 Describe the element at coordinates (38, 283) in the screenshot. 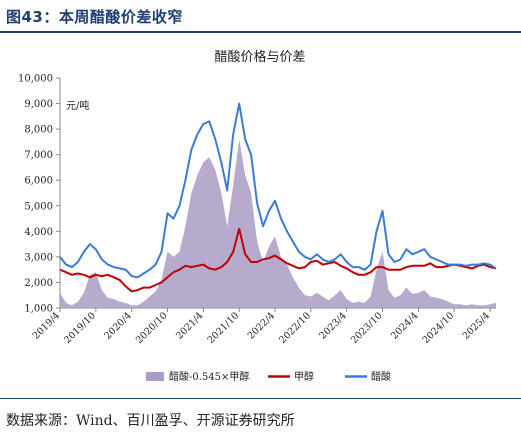

I see `y-tick-label: 2,000` at that location.